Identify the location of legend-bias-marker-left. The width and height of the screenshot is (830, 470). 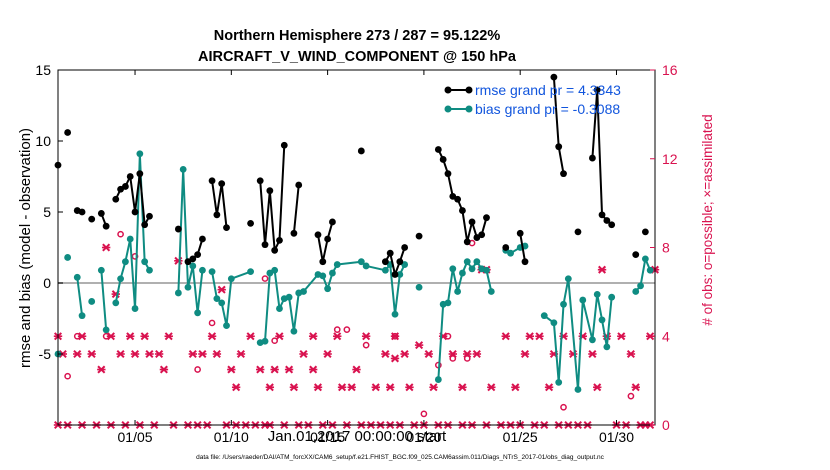
(448, 109).